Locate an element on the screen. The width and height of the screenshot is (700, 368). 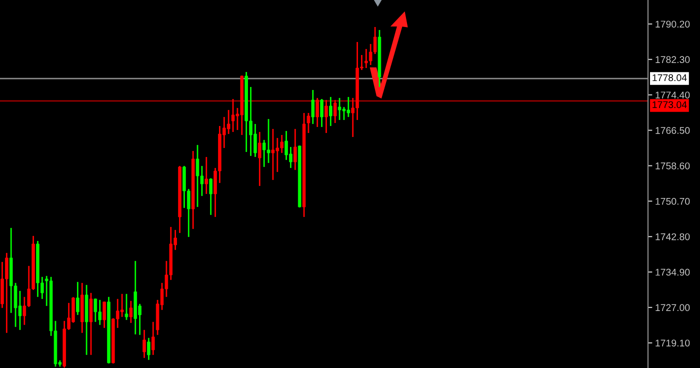
y-tick-label: 1742.80 is located at coordinates (673, 236).